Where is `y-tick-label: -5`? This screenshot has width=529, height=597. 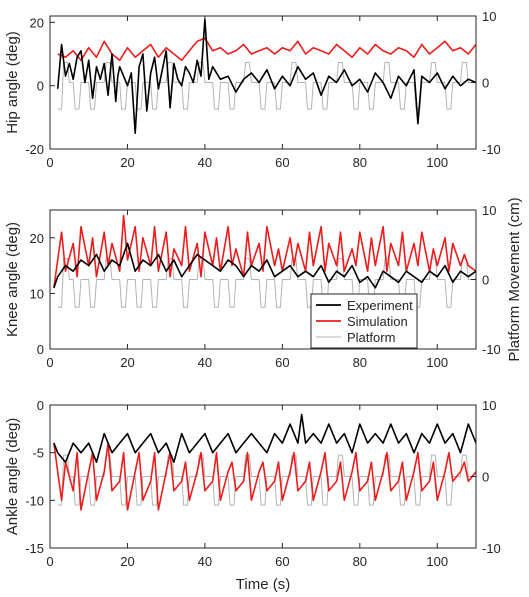 y-tick-label: -5 is located at coordinates (38, 453).